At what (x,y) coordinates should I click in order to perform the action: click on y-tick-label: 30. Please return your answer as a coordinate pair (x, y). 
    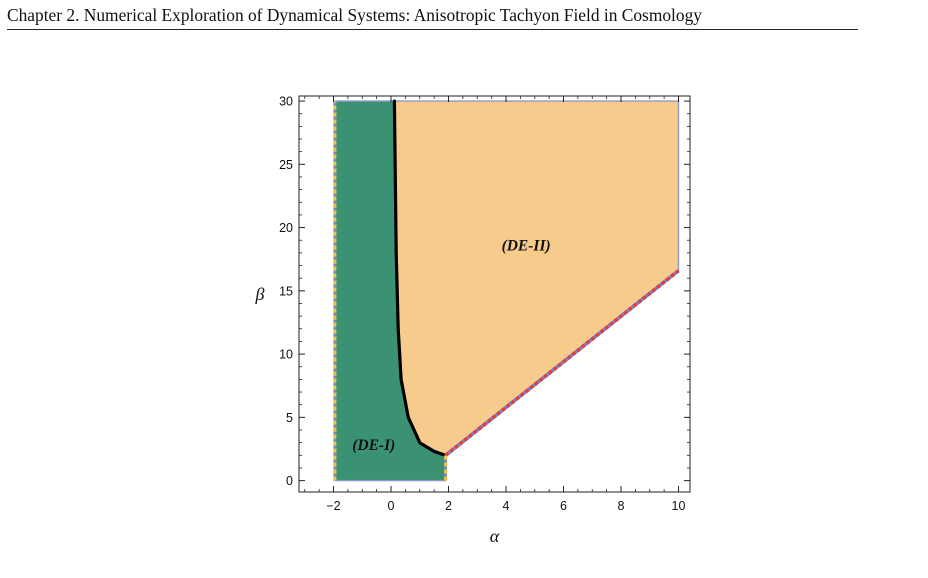
    Looking at the image, I should click on (286, 102).